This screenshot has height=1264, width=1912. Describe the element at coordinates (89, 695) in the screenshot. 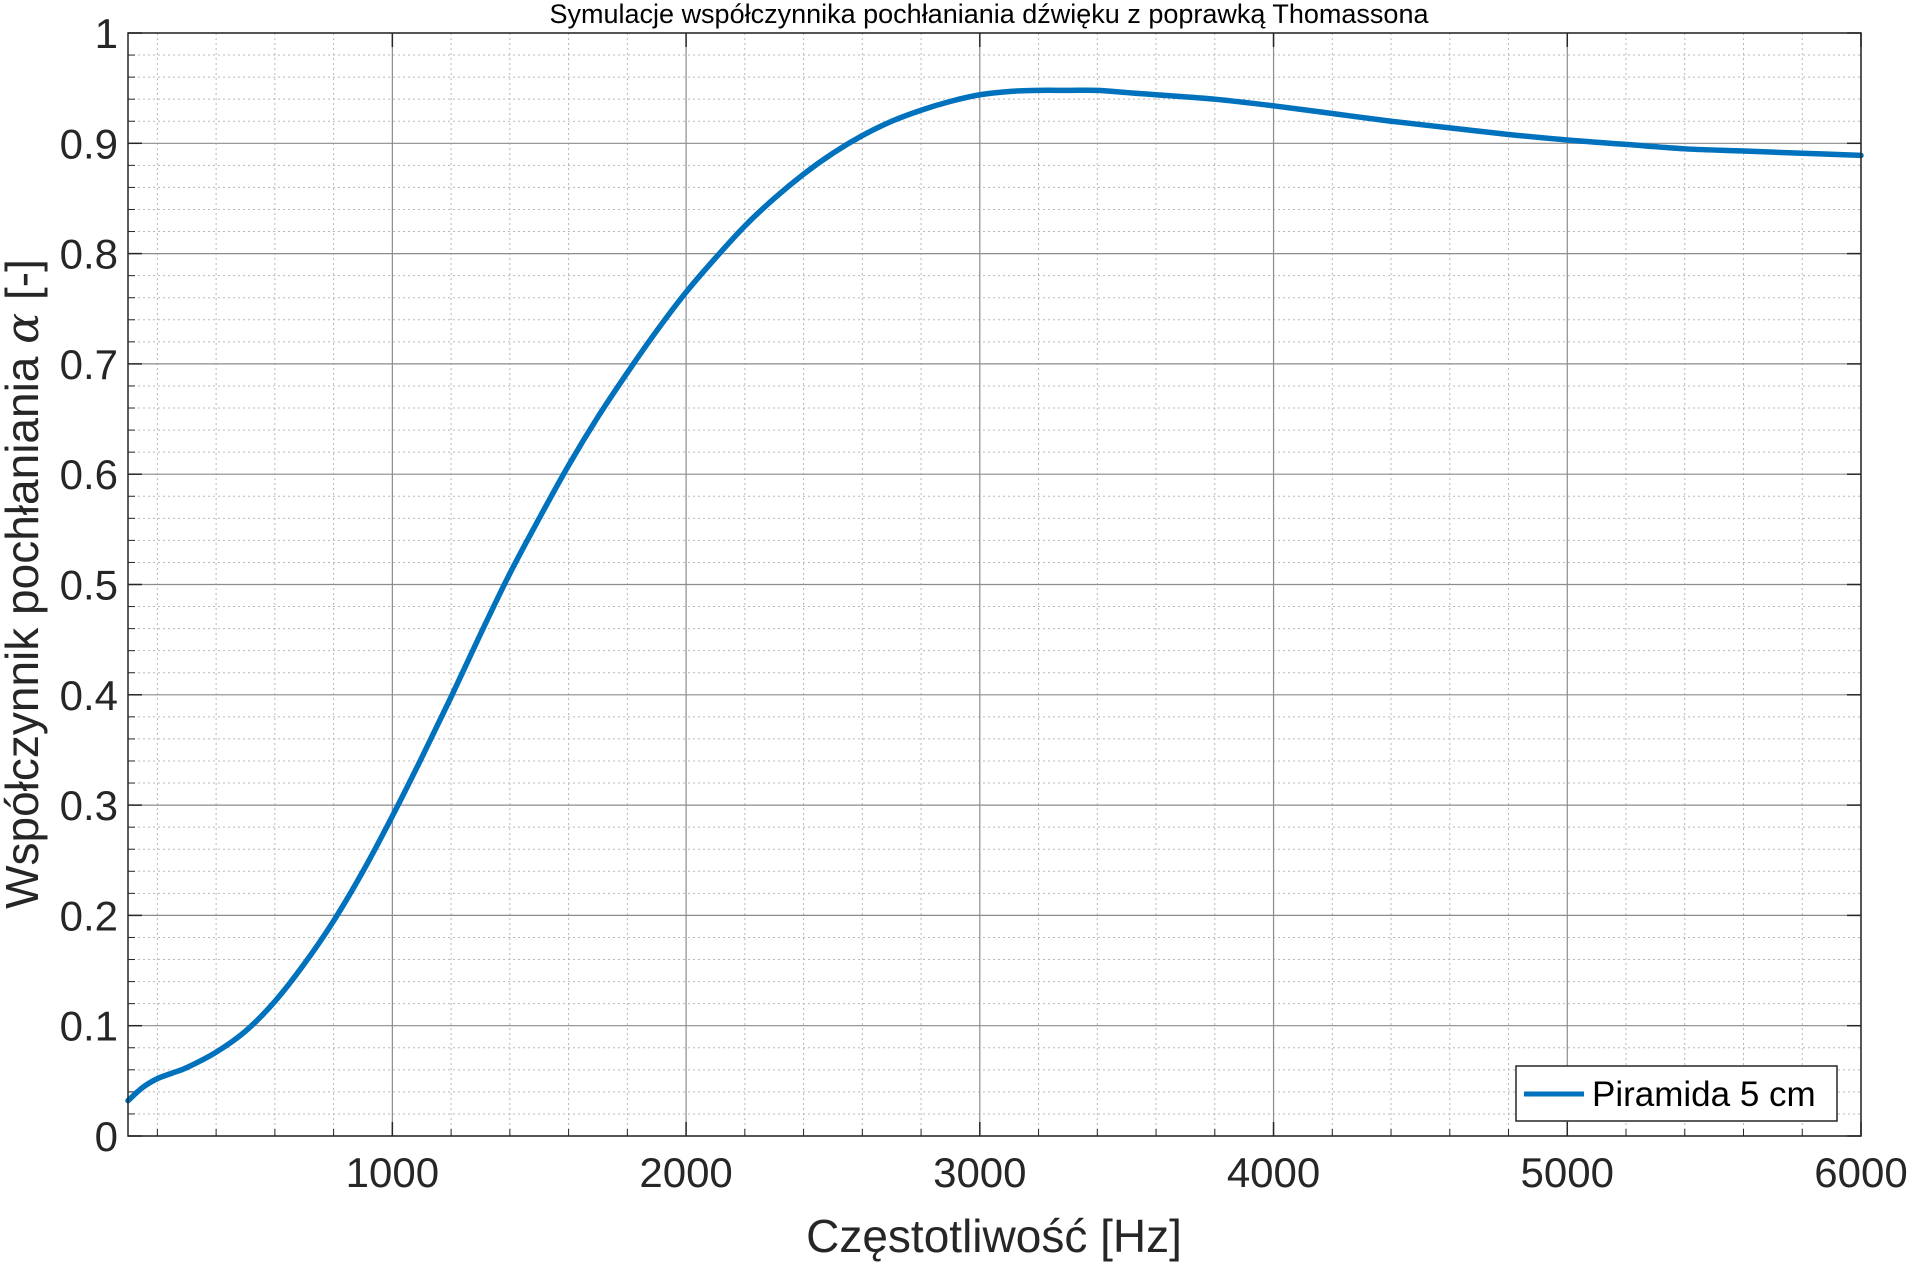

I see `y-tick-label: 0.4` at that location.